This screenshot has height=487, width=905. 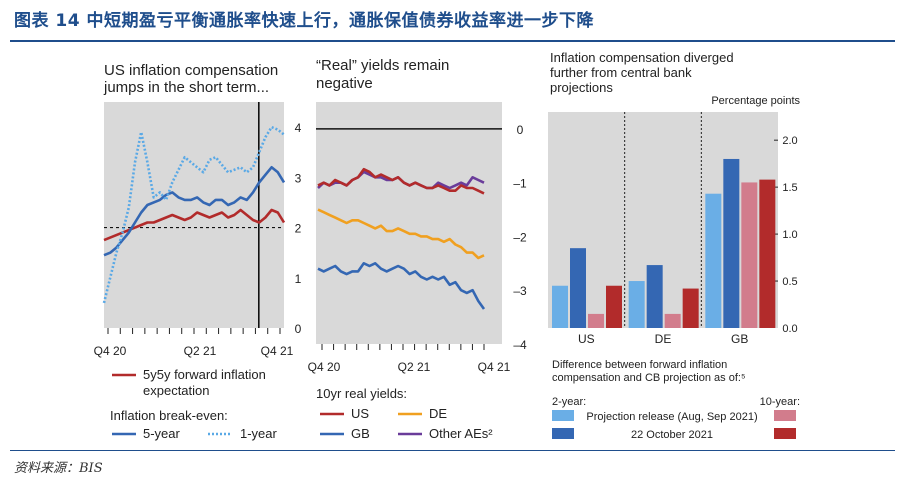 I want to click on panel1-y-tick: 0, so click(x=298, y=329).